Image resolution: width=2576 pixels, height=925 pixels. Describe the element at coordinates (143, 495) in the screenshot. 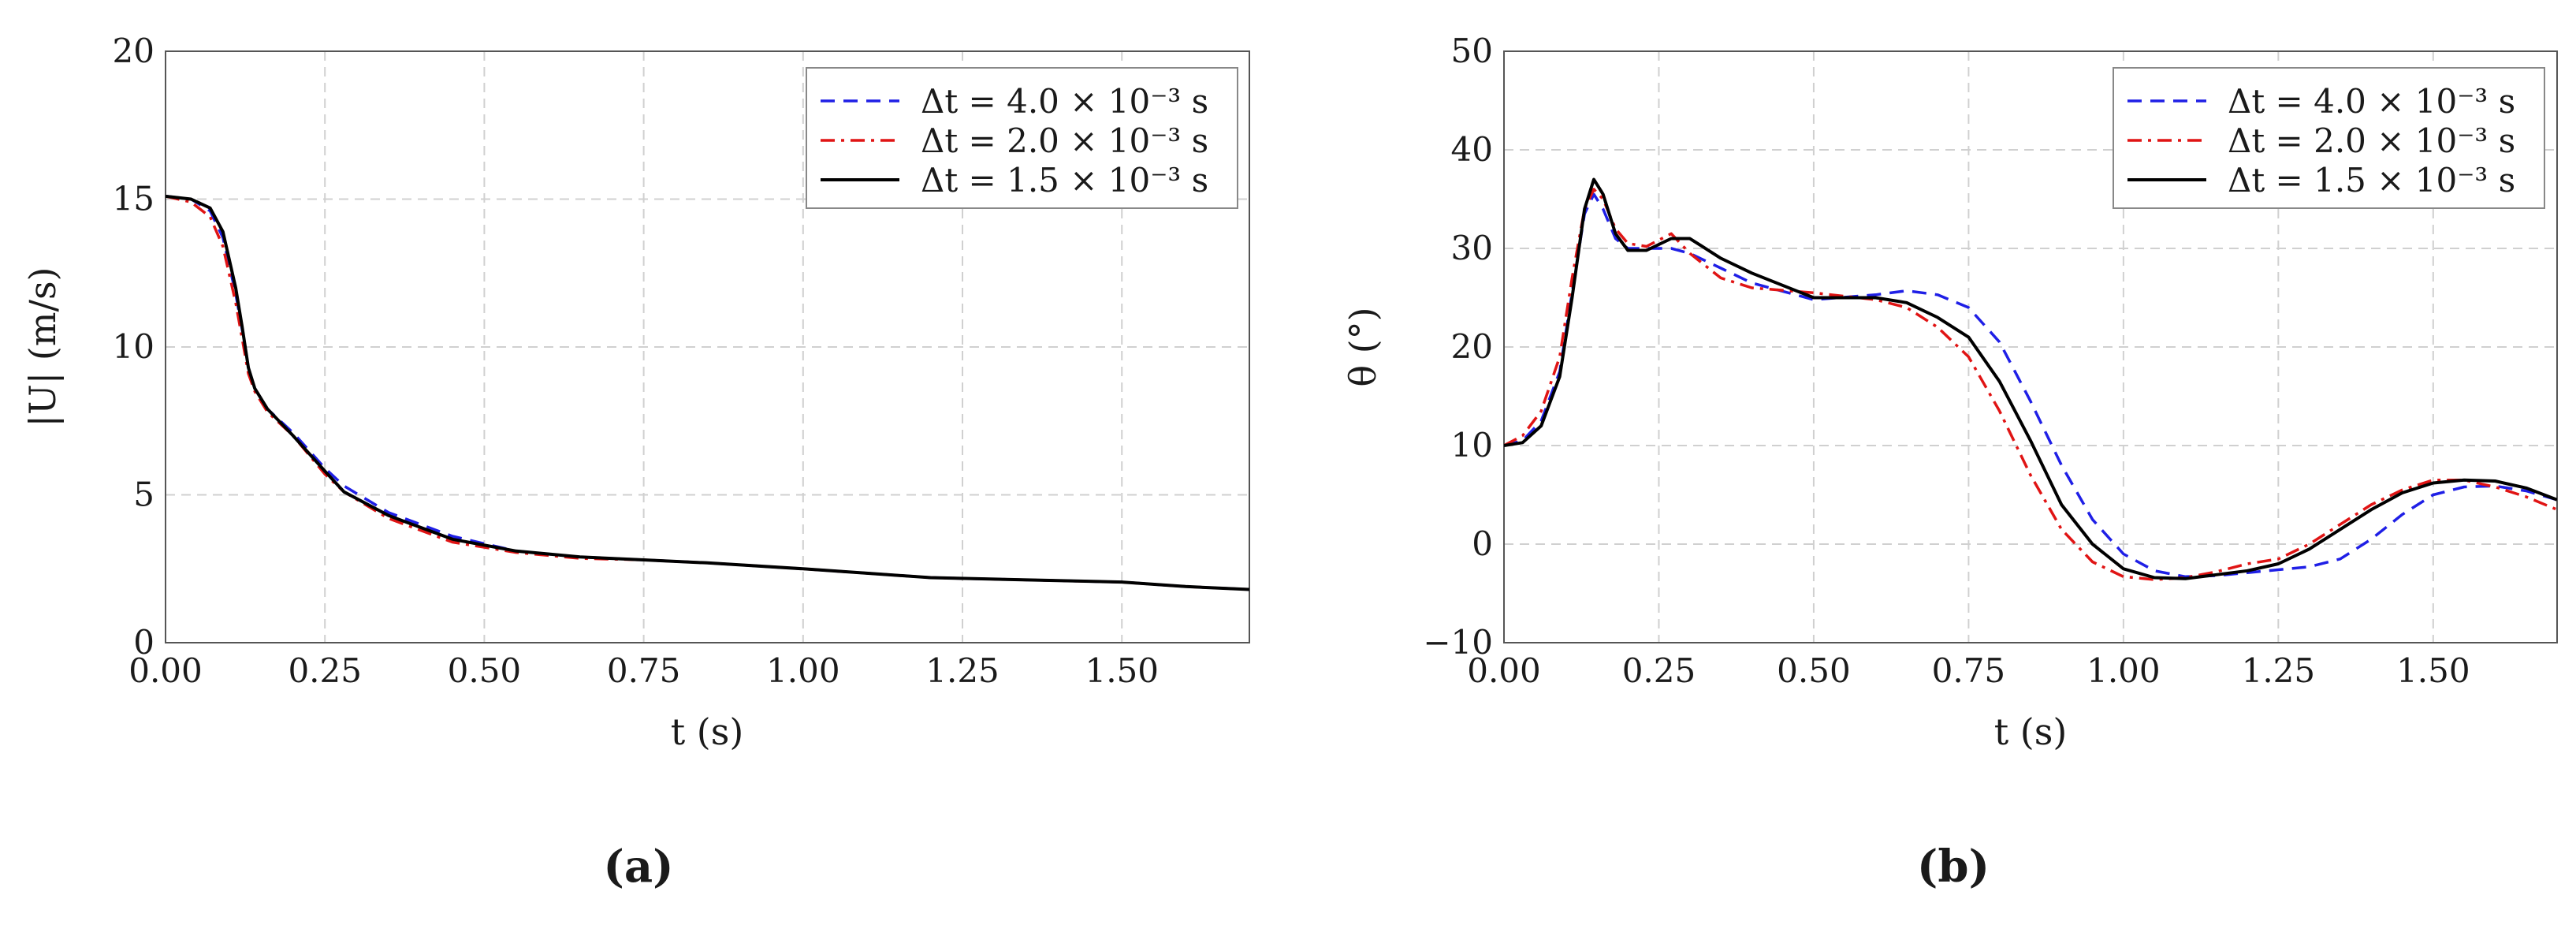

I see `y-tick-label: 5` at that location.